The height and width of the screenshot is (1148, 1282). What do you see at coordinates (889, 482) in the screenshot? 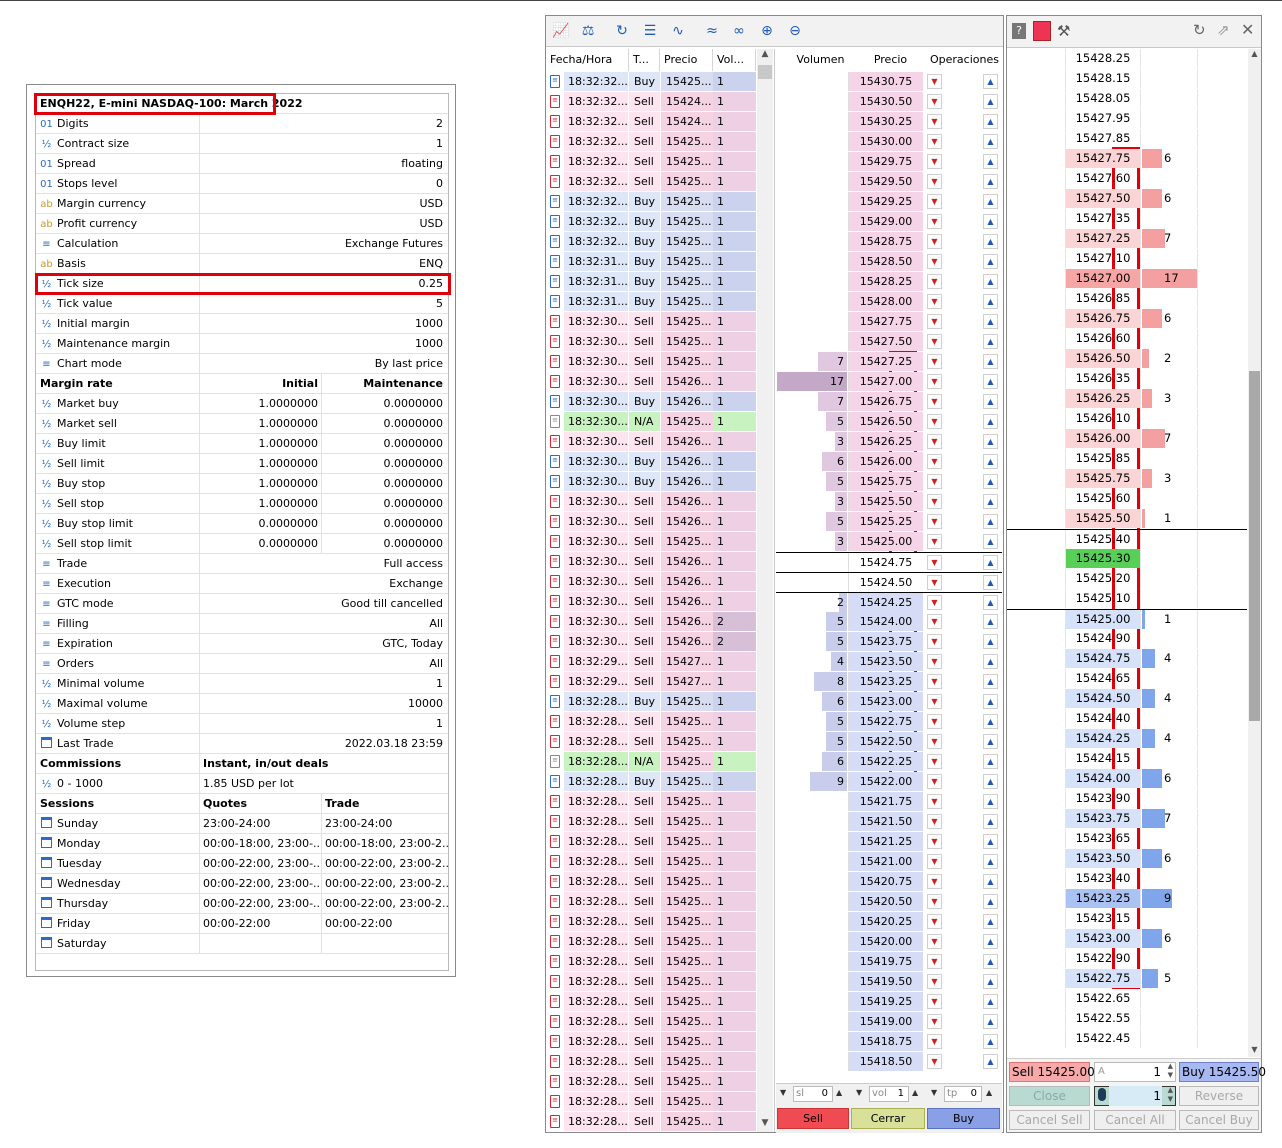
I see `book-row: 5 15425.75 ▼ ▲` at bounding box center [889, 482].